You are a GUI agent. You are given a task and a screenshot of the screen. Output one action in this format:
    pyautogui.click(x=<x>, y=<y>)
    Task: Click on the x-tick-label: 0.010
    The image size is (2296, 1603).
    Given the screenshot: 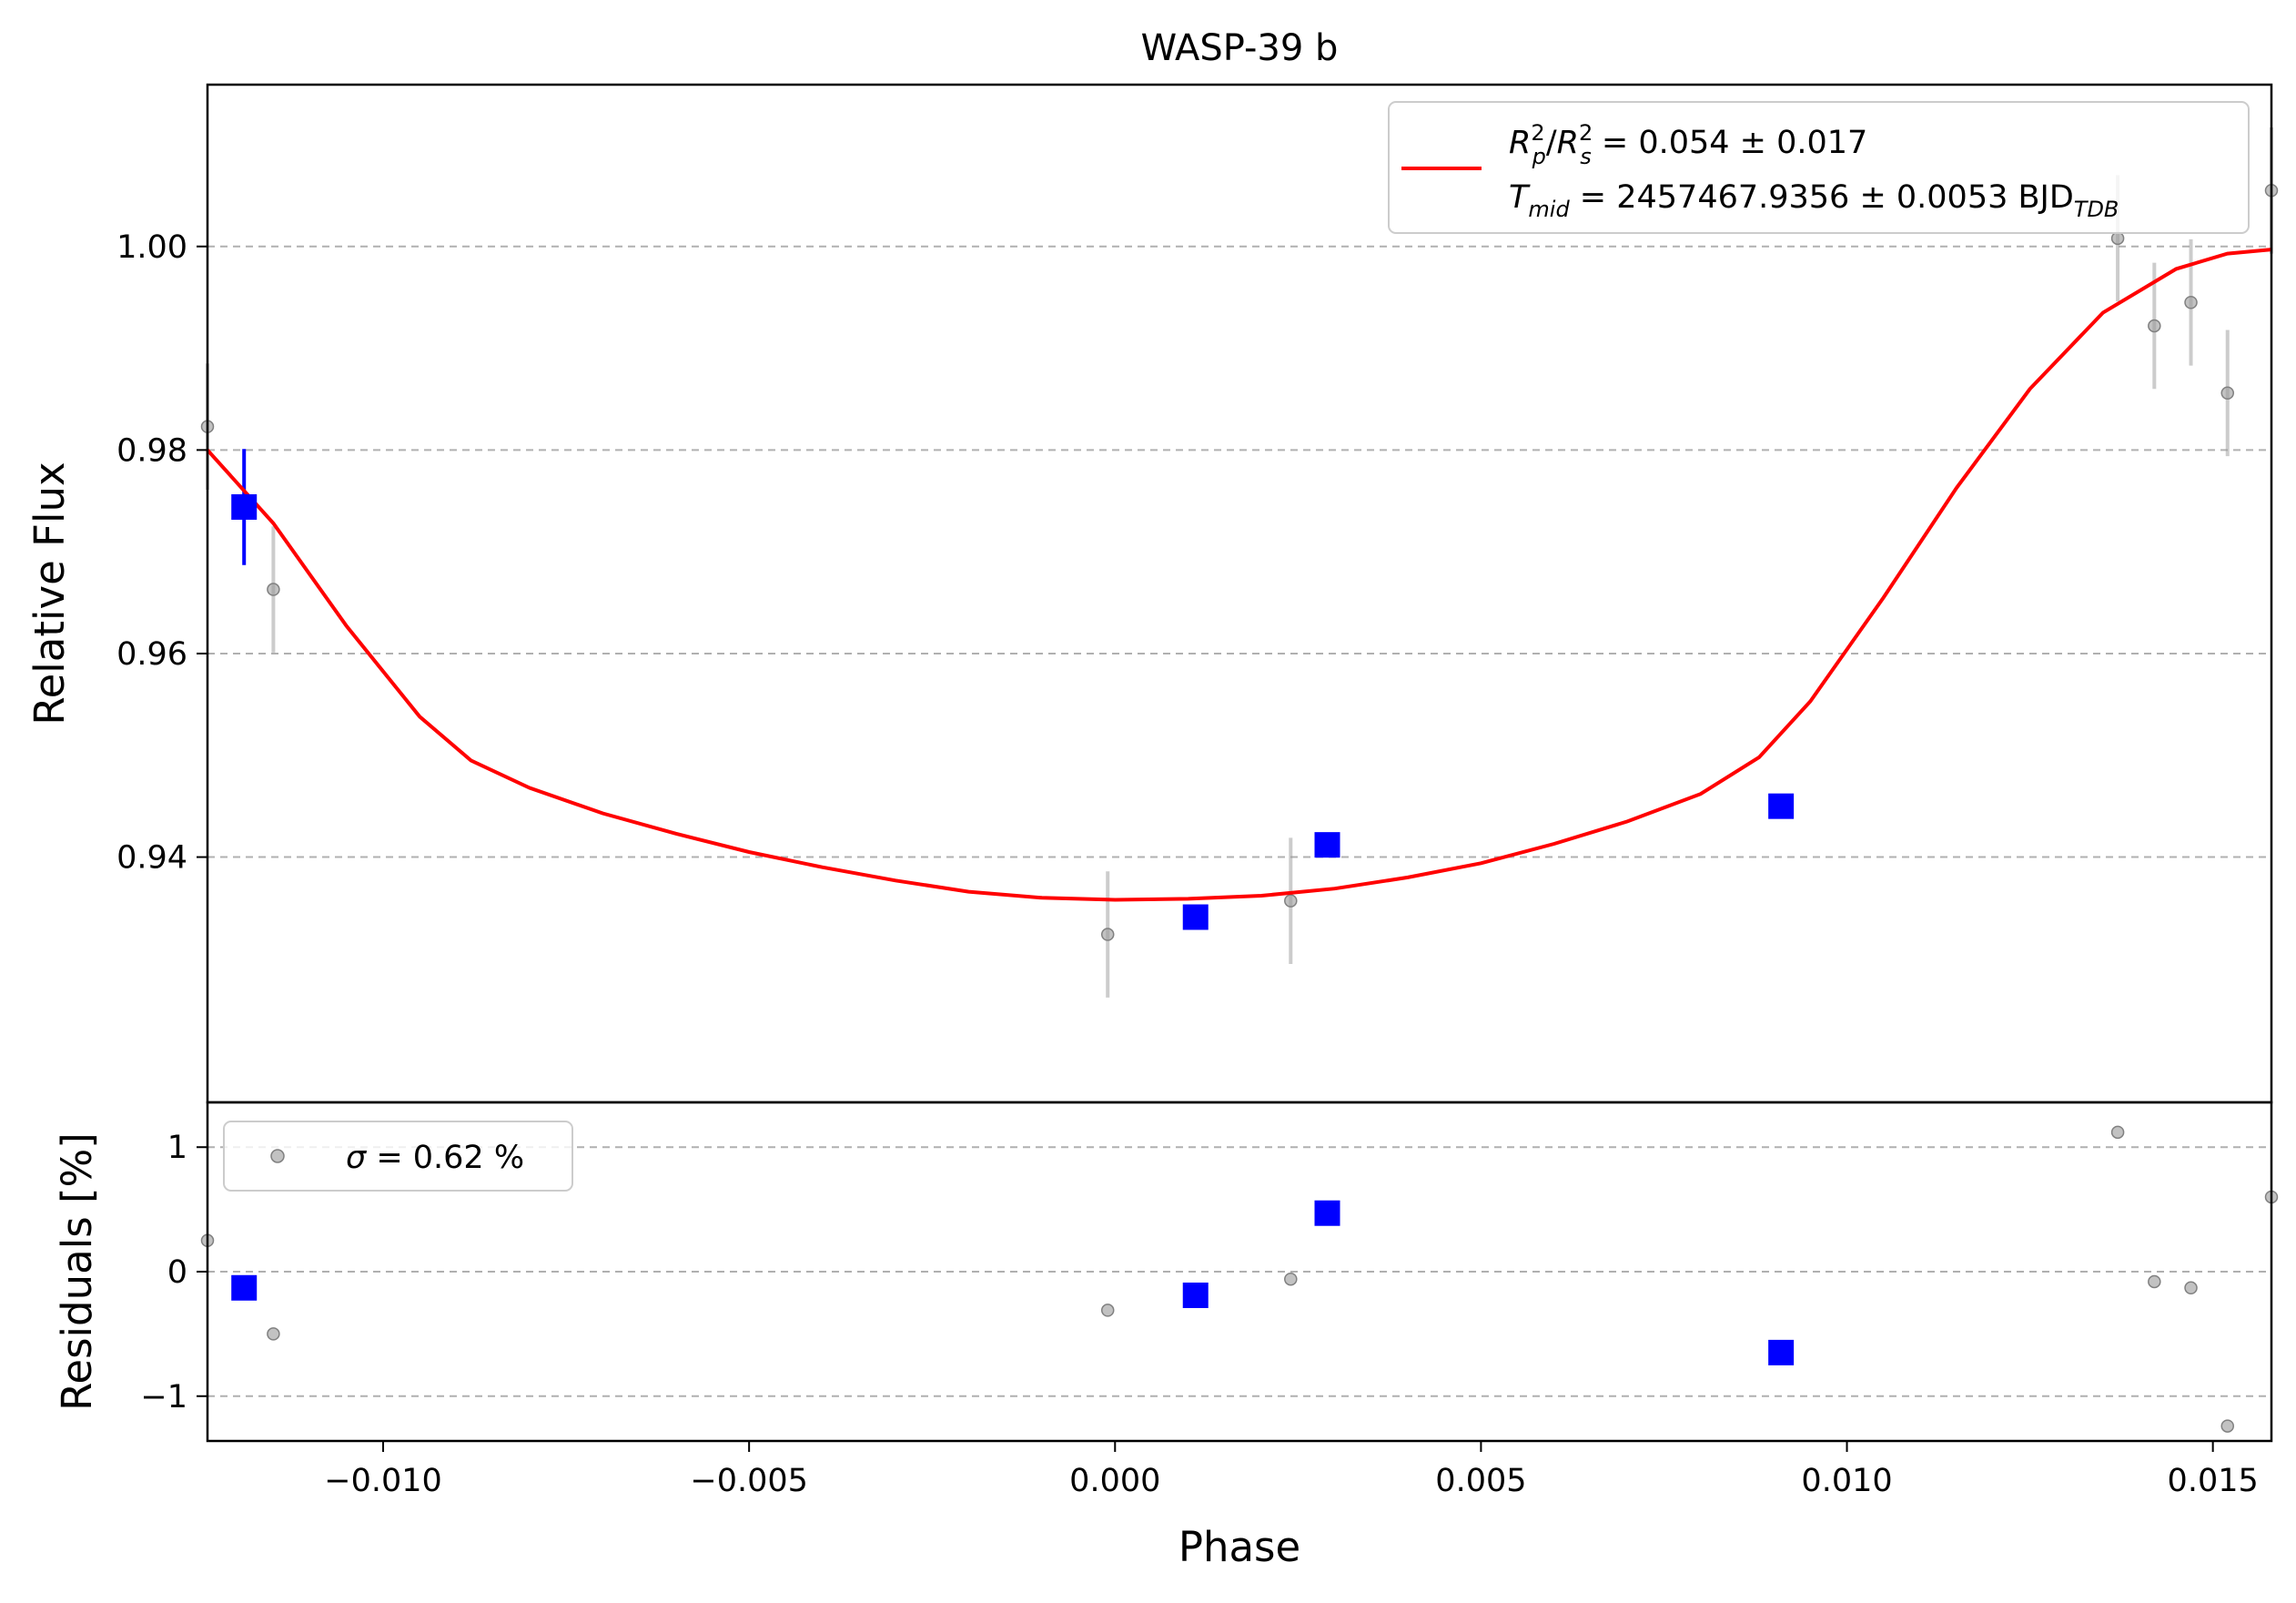 What is the action you would take?
    pyautogui.click(x=1846, y=1481)
    